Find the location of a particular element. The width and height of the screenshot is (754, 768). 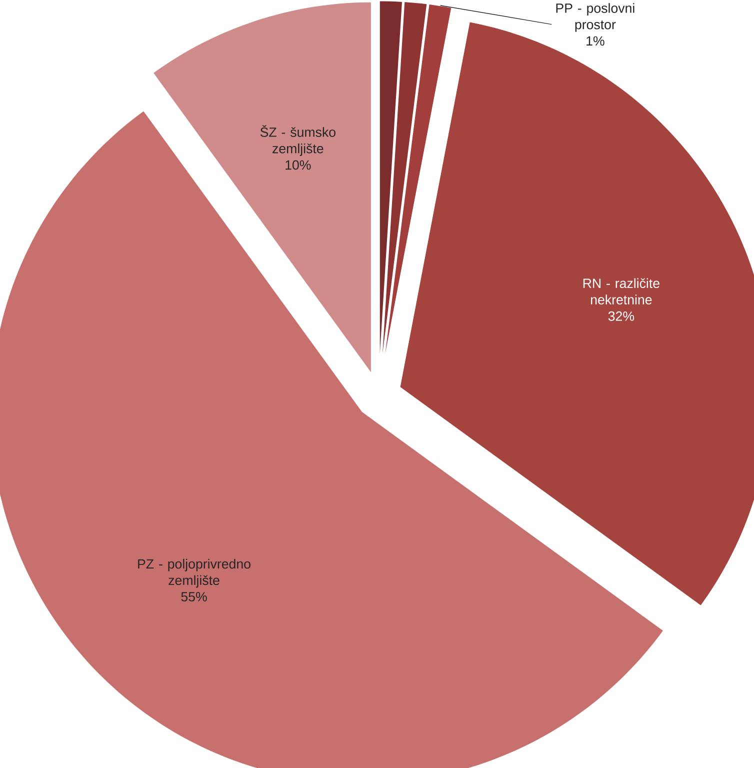

data-label: 1% is located at coordinates (595, 41).